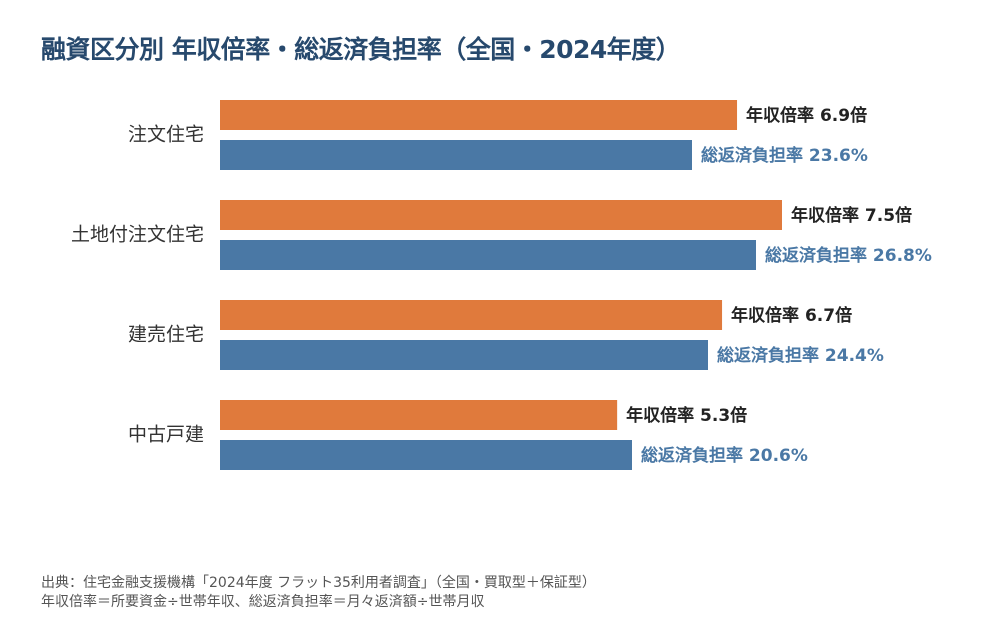 This screenshot has width=1000, height=620. What do you see at coordinates (361, 49) in the screenshot?
I see `chart-title: 融資区分別 年収倍率・総返済負担率（全国・2024年度）` at bounding box center [361, 49].